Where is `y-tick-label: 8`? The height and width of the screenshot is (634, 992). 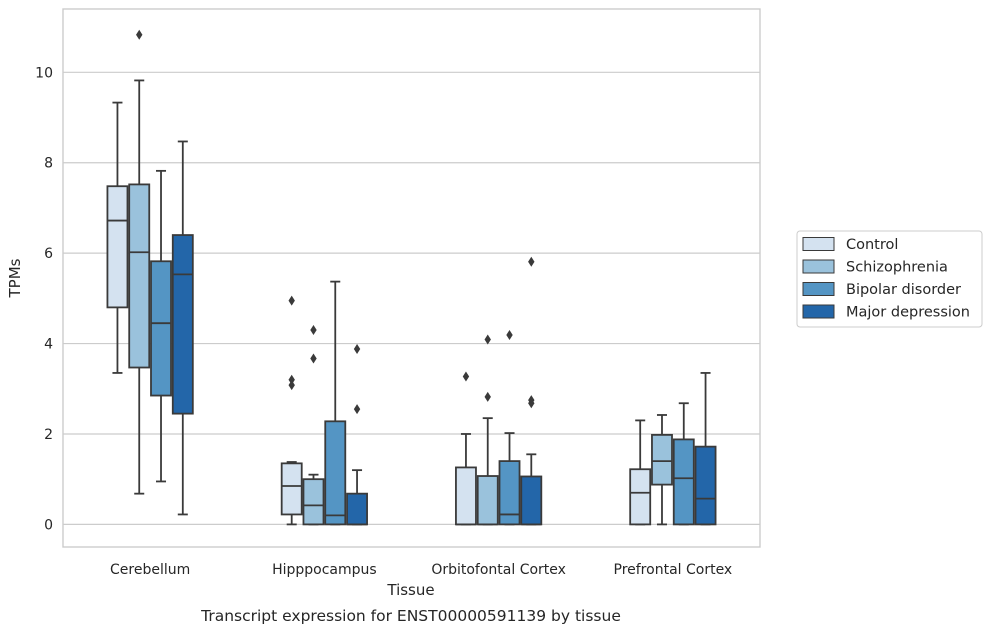
y-tick-label: 8 is located at coordinates (48, 164).